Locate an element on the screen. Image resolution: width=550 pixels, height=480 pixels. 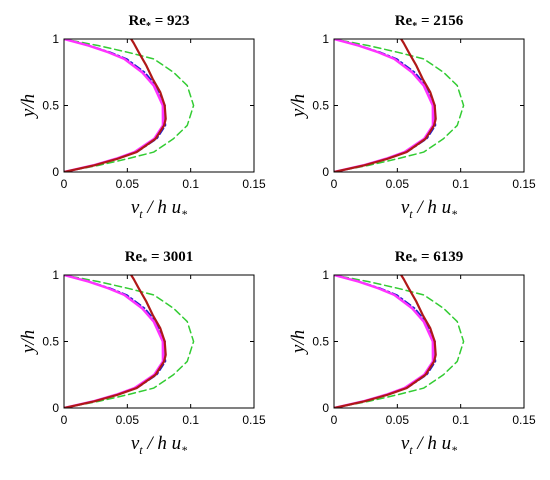
title-value: = 6139 is located at coordinates (440, 257).